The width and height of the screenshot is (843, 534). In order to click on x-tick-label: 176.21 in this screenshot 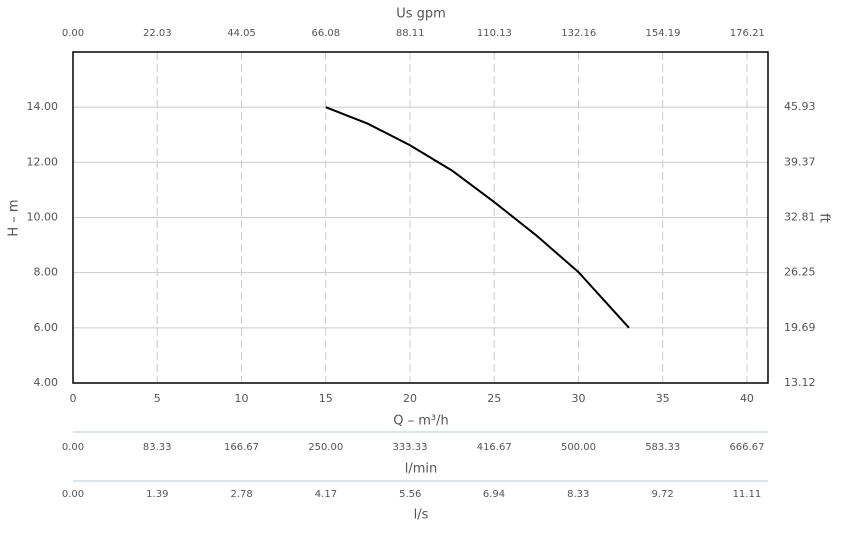, I will do `click(747, 33)`.